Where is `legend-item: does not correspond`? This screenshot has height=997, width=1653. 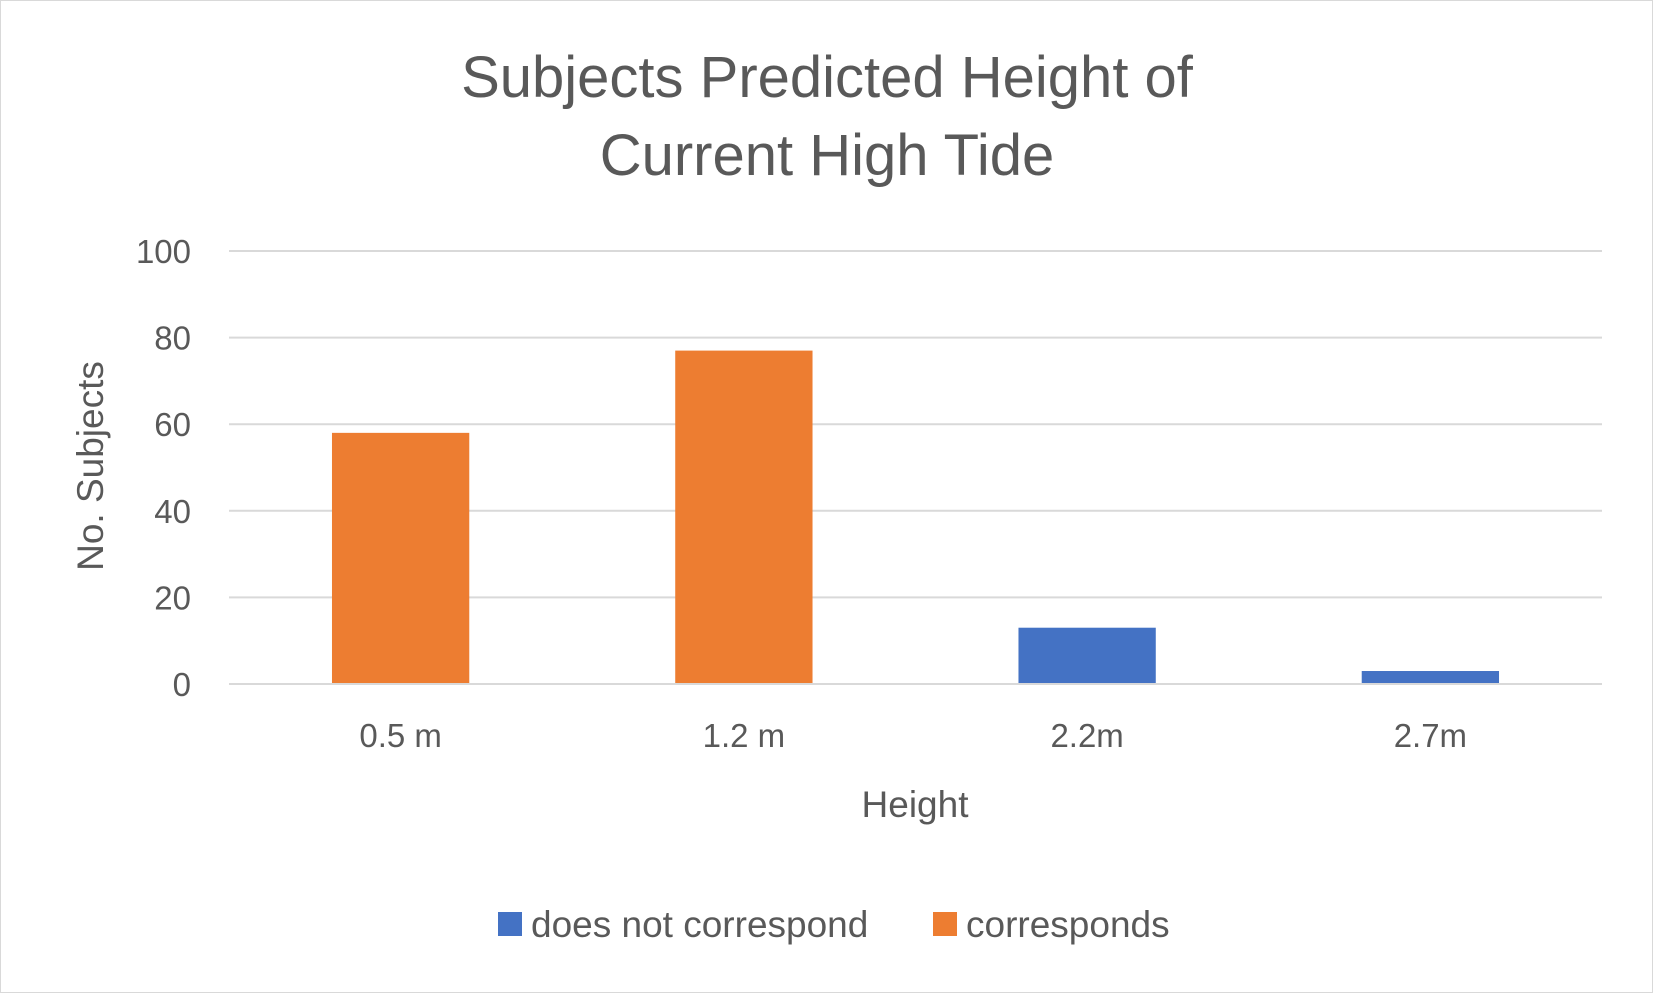 legend-item: does not correspond is located at coordinates (683, 924).